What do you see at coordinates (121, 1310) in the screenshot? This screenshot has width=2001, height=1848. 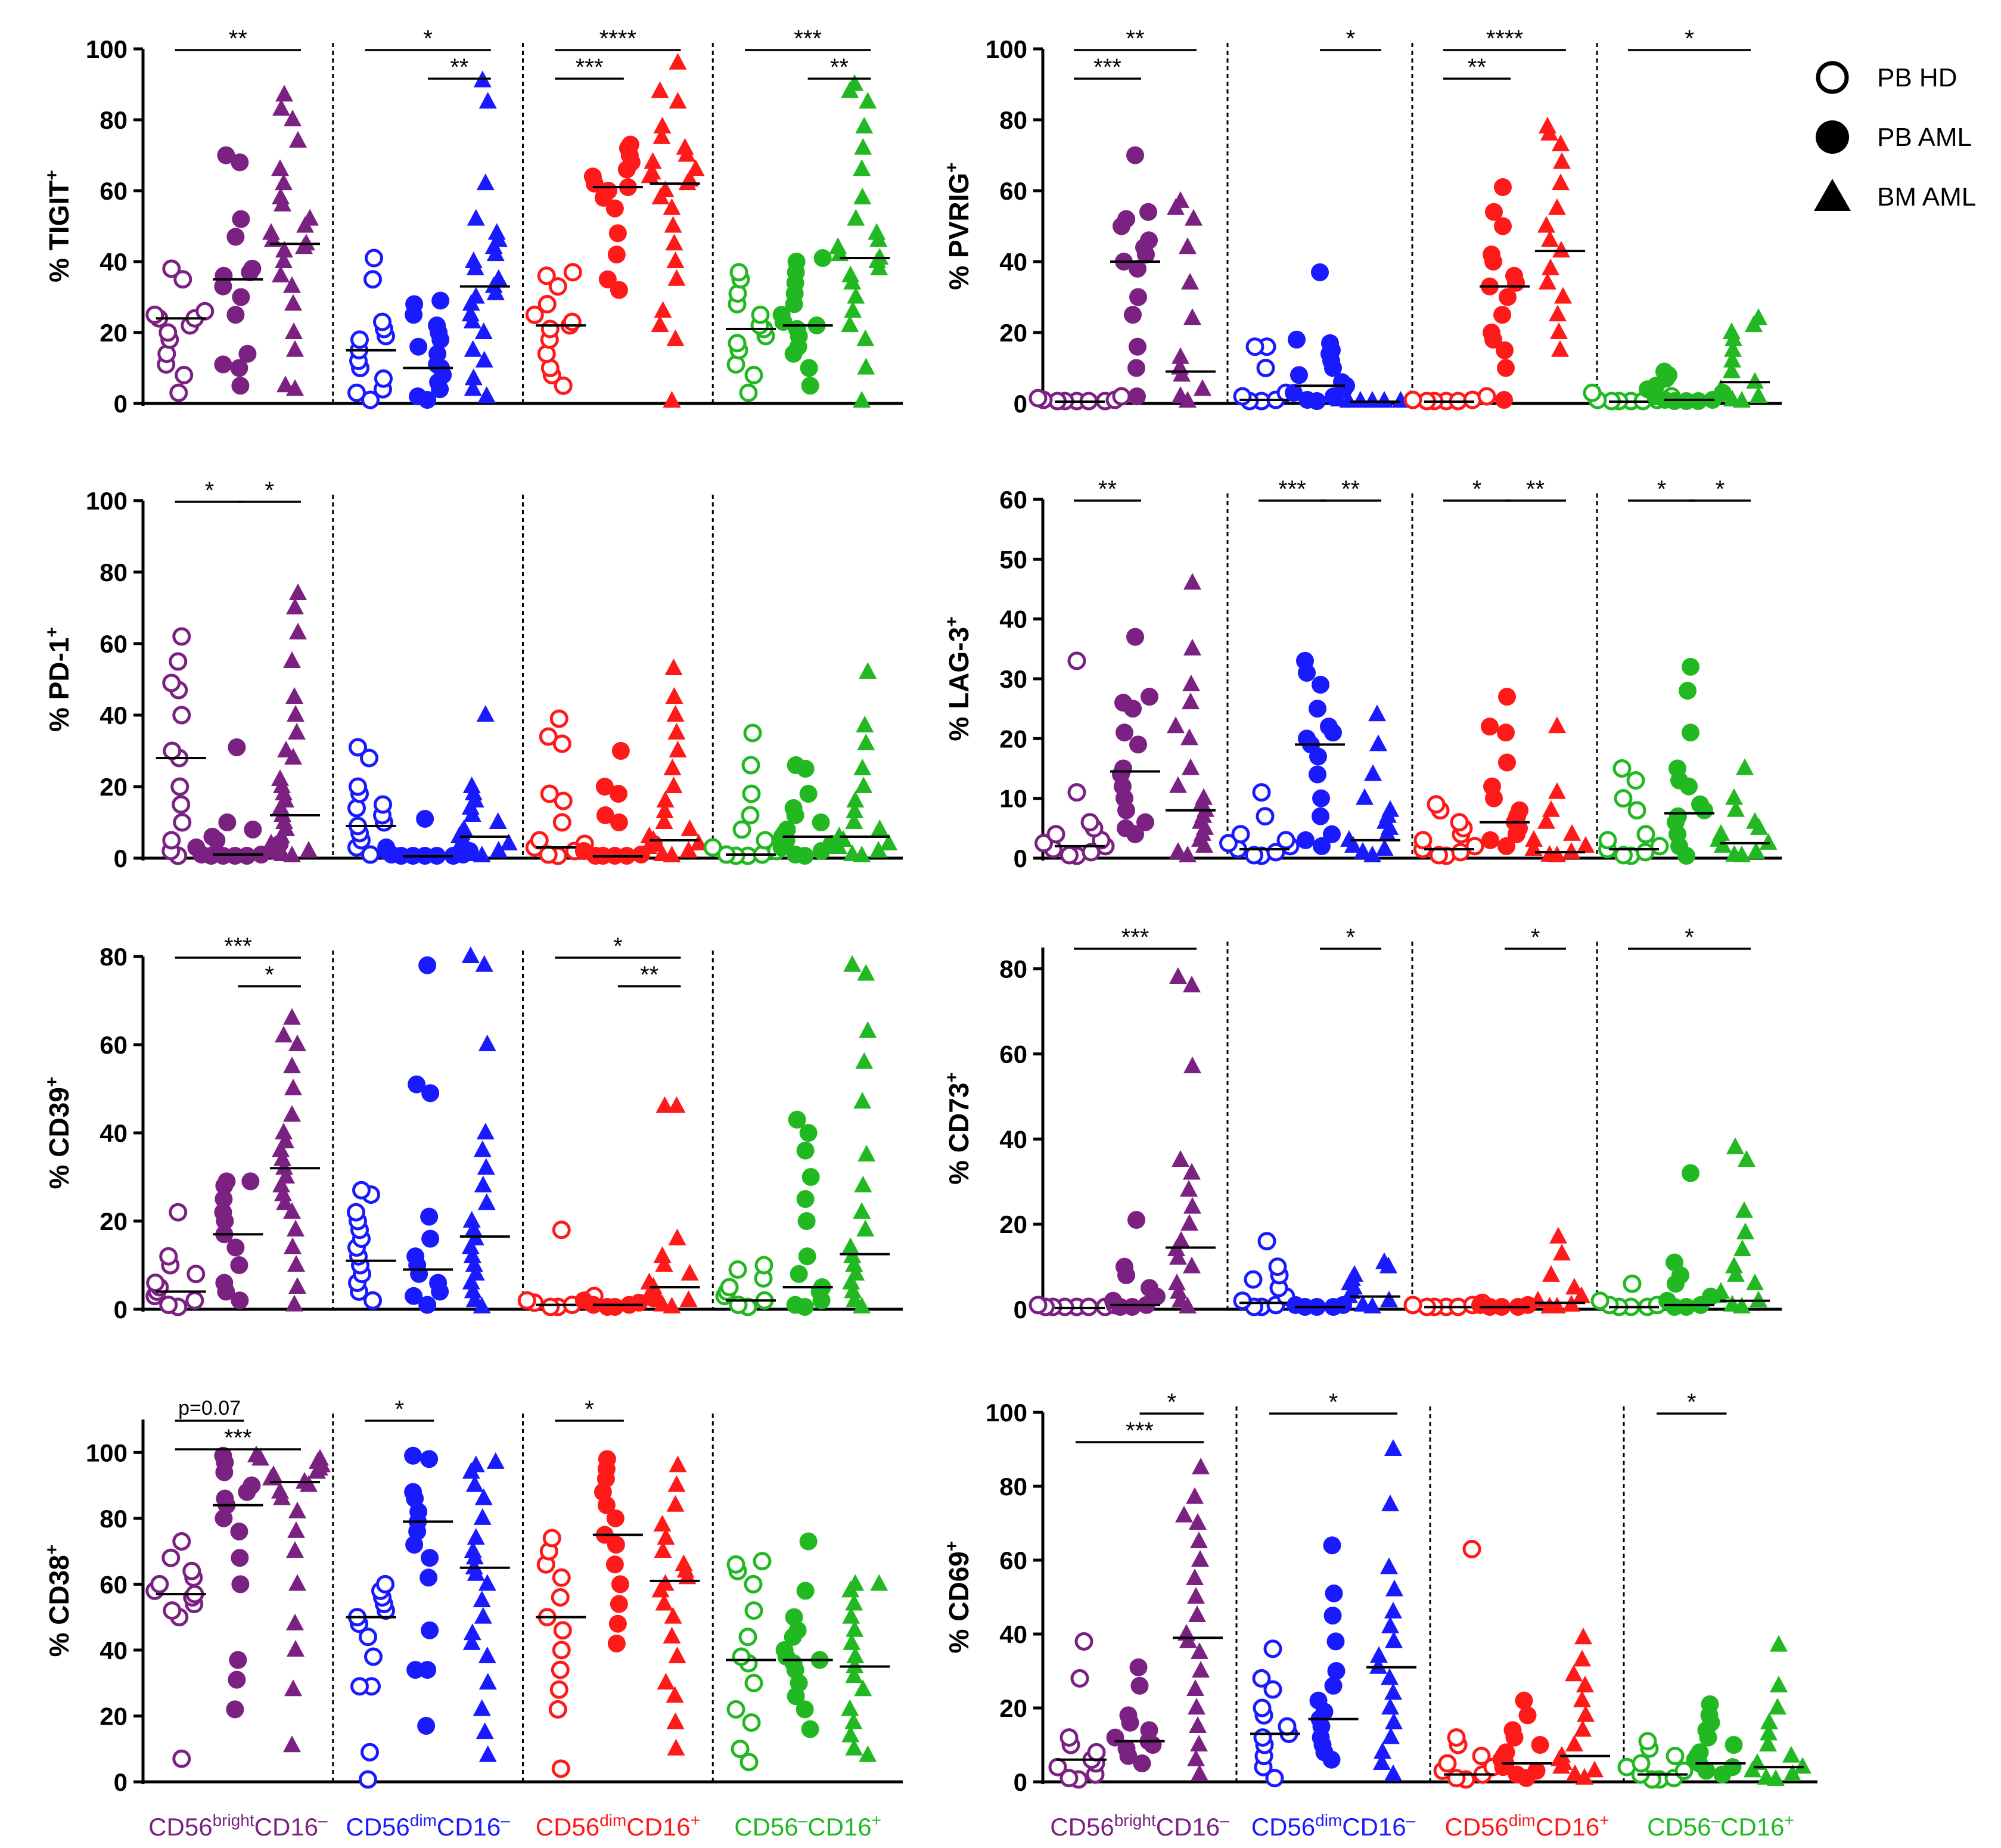 I see `y-tick-label: 0` at bounding box center [121, 1310].